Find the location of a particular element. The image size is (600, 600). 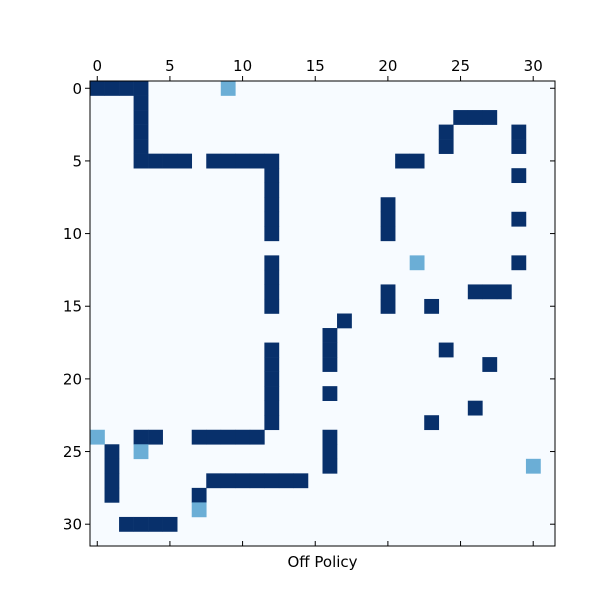

y-tick-label: 20 is located at coordinates (72, 379).